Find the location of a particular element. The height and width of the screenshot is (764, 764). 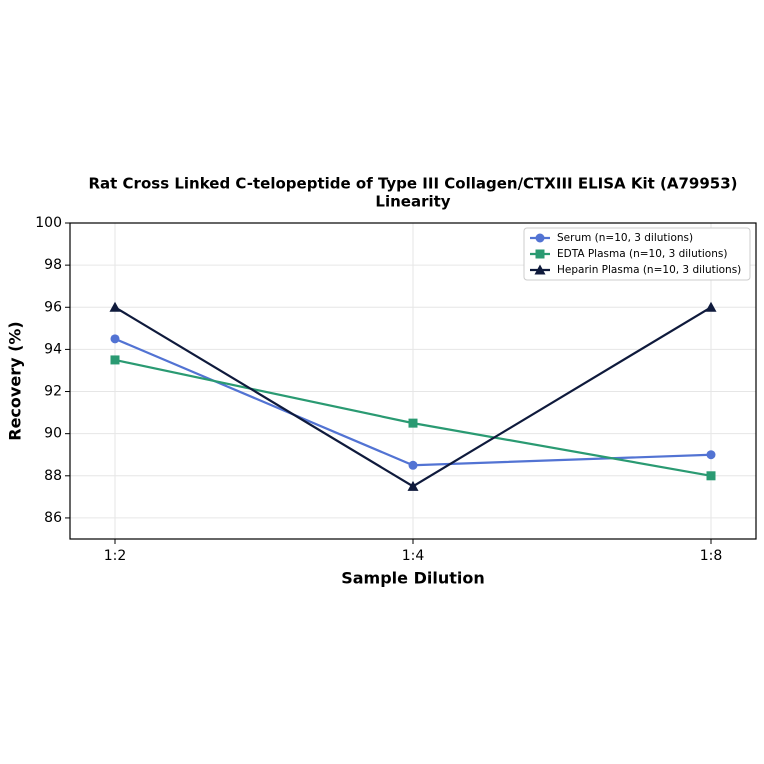

y-tick-label: 86 is located at coordinates (53, 518).